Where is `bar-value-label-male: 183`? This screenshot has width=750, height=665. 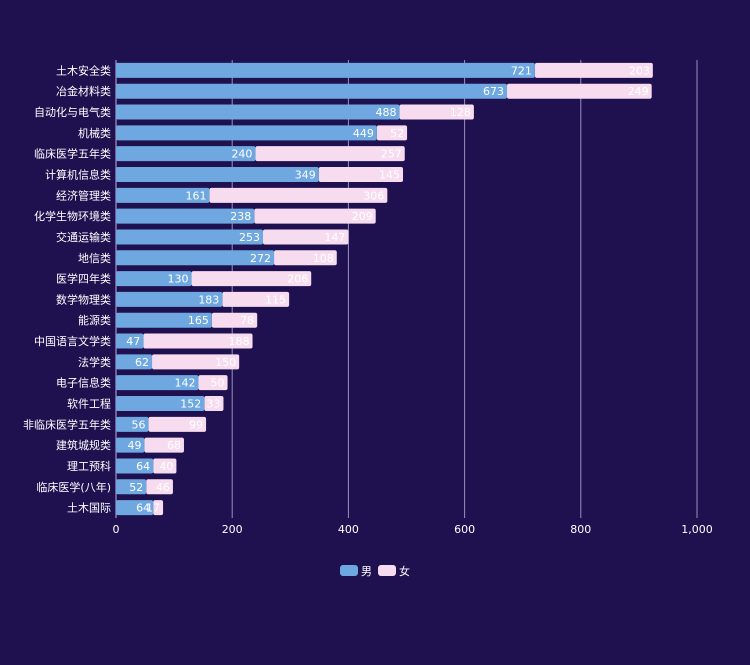
bar-value-label-male: 183 is located at coordinates (208, 299).